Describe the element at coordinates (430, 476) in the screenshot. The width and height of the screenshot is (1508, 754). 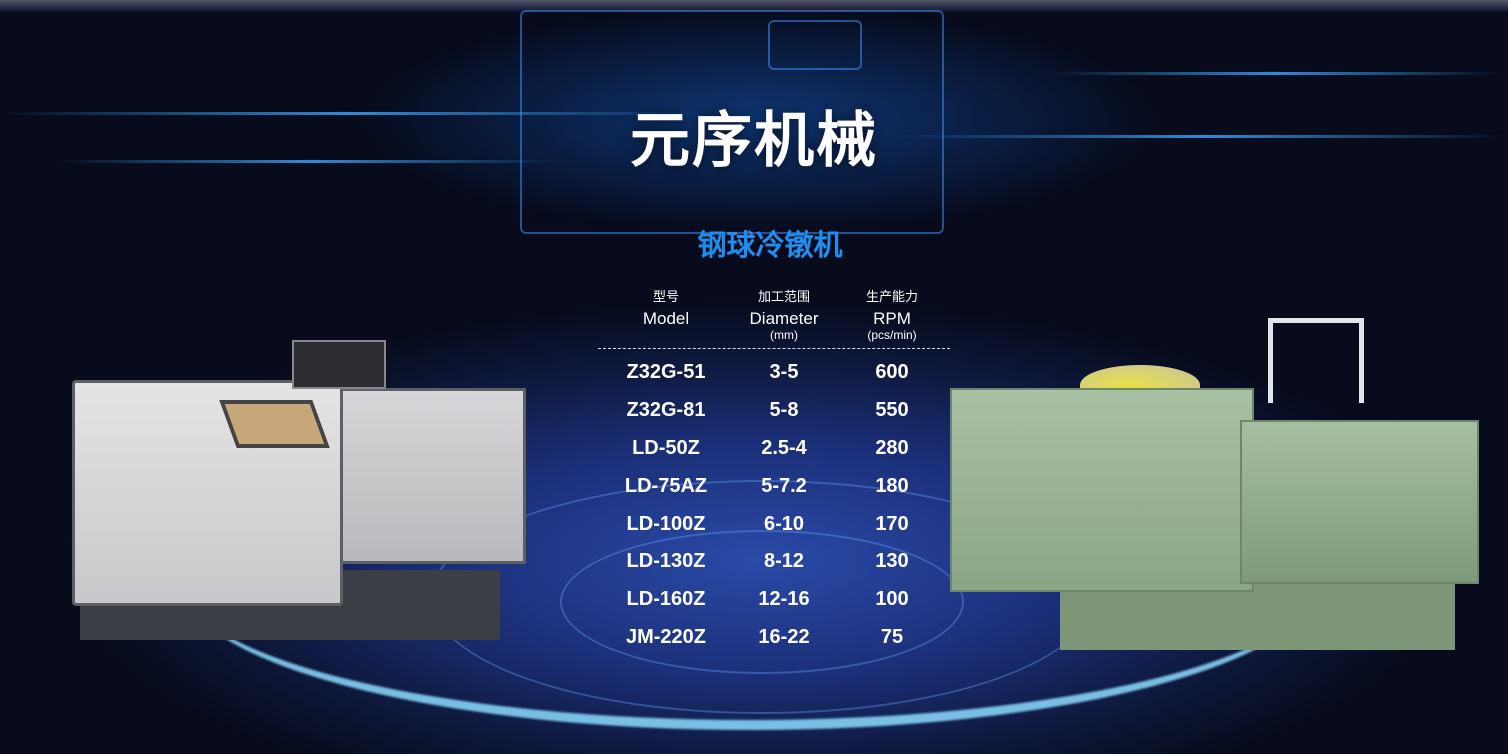
I see `left-machine-cabinet` at that location.